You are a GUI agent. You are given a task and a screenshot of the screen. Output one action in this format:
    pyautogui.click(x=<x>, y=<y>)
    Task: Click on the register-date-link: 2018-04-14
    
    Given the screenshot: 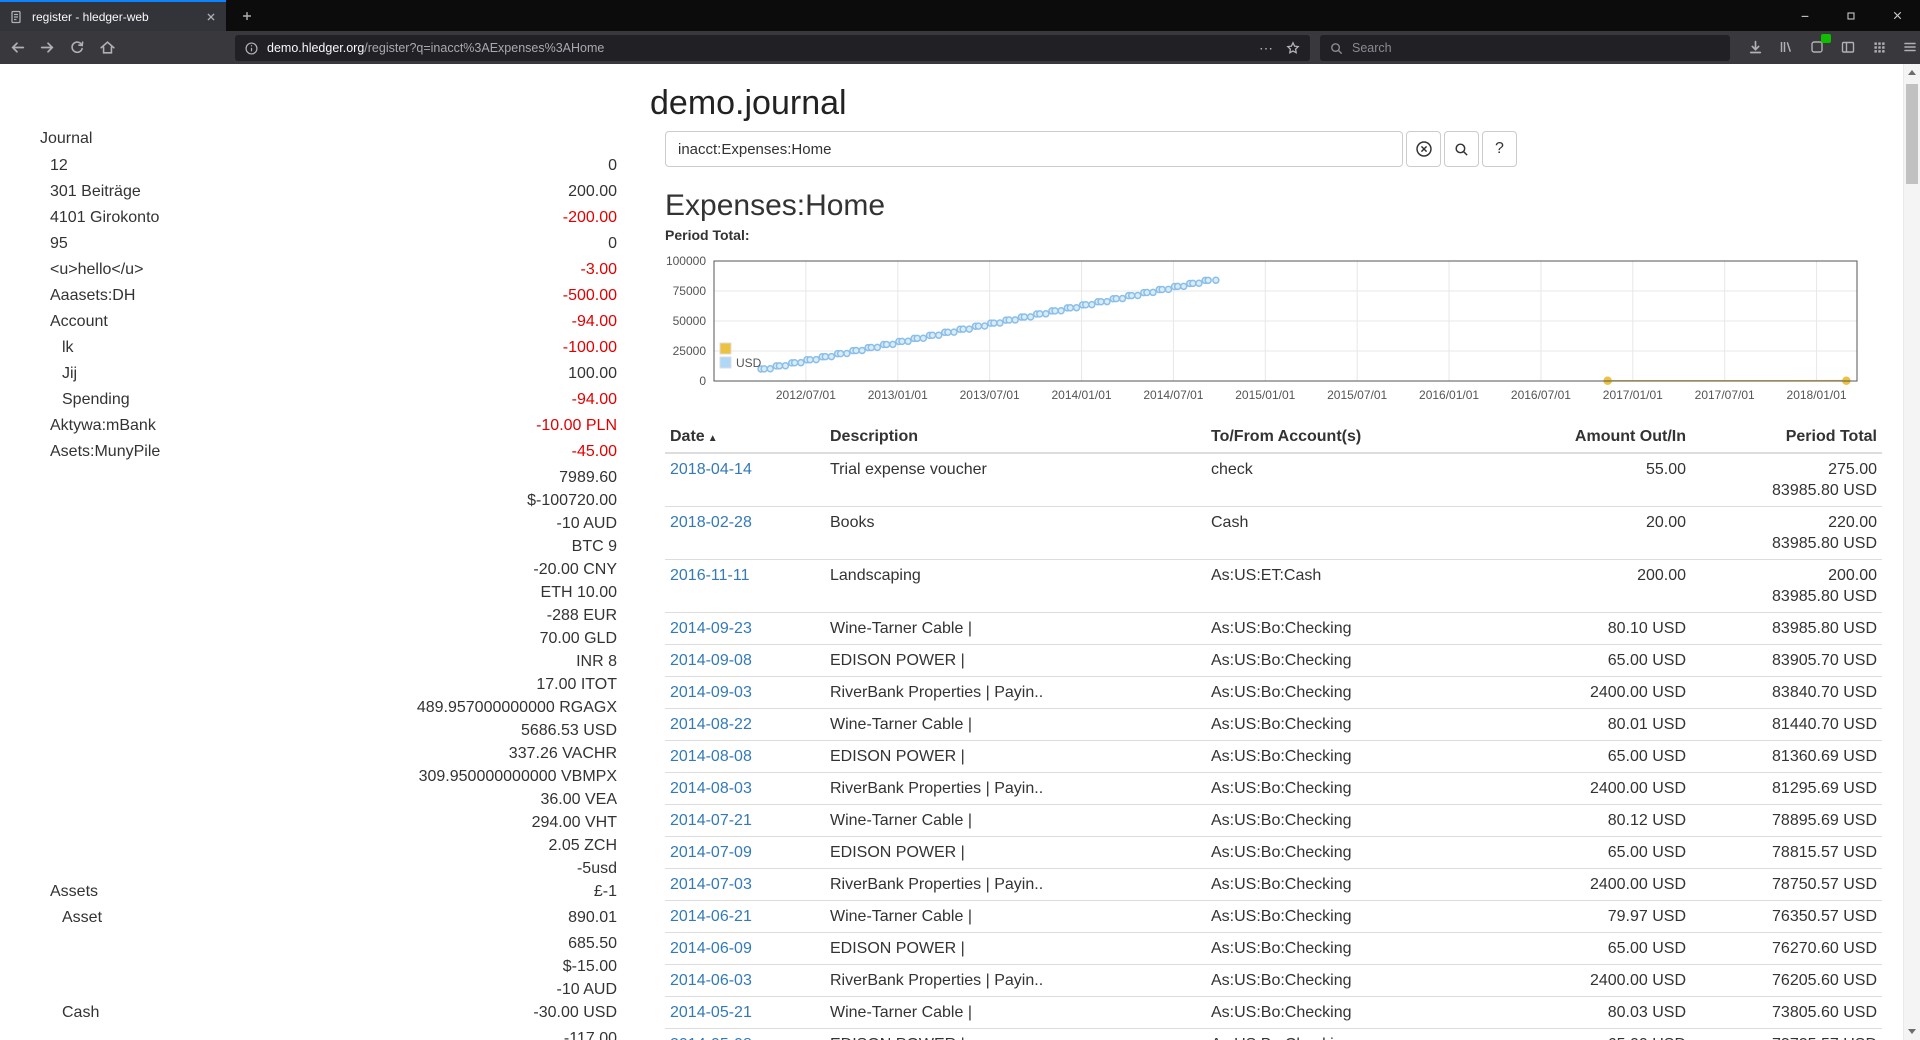 What is the action you would take?
    pyautogui.click(x=711, y=469)
    